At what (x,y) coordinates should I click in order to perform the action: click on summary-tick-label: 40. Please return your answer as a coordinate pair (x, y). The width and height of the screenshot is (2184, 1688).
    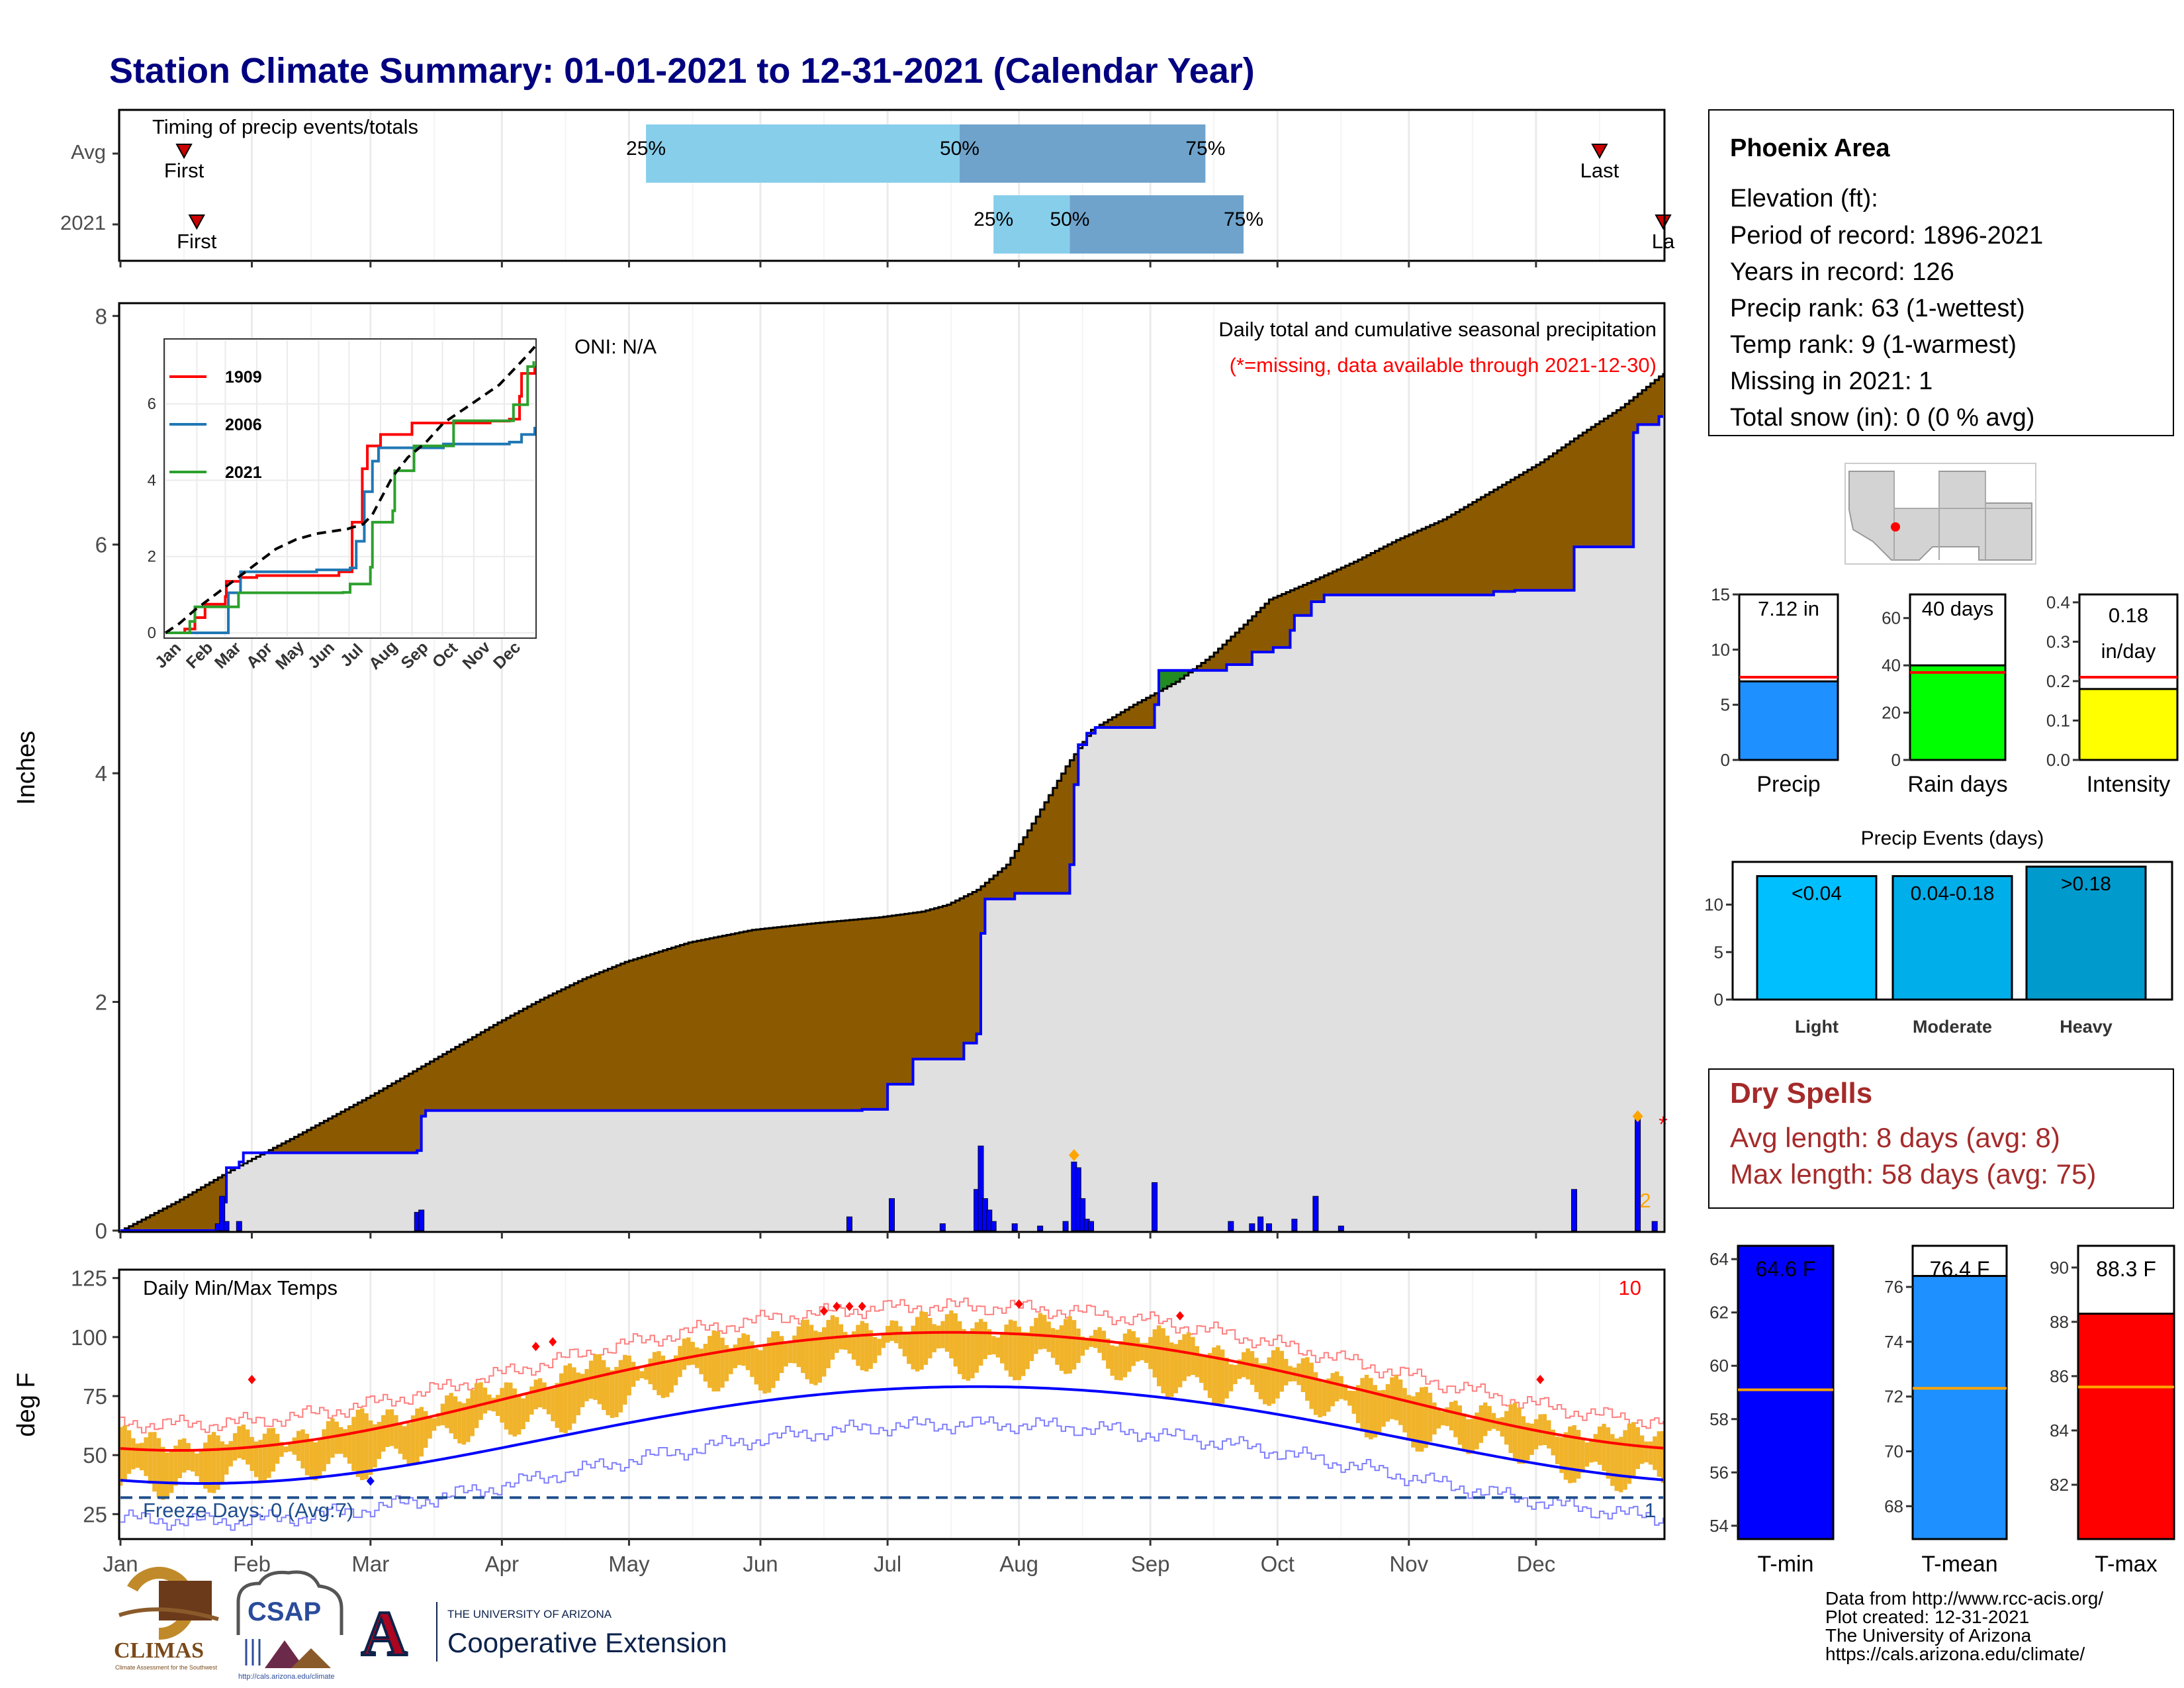
    Looking at the image, I should click on (1891, 665).